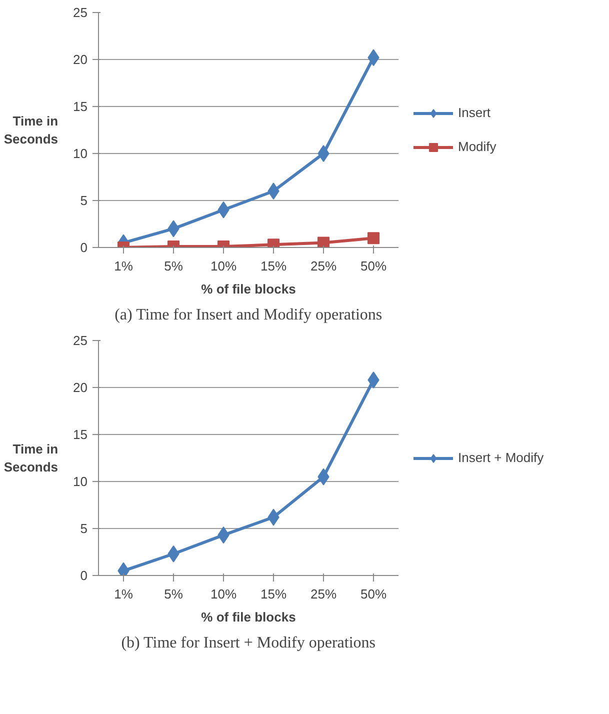 This screenshot has width=609, height=714. I want to click on legend-label: Insert + Modify, so click(501, 457).